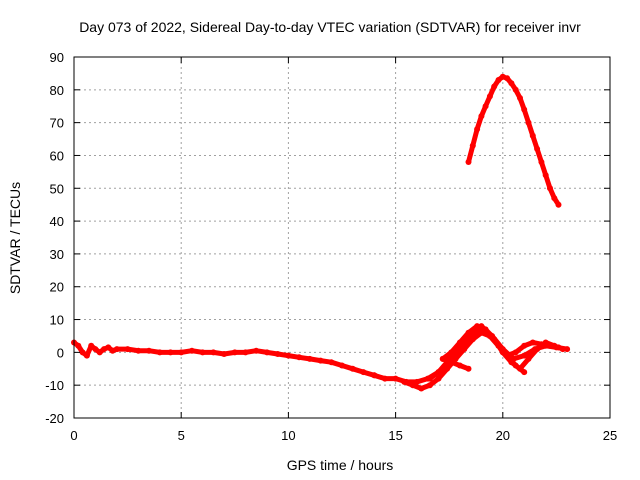 This screenshot has height=480, width=640. What do you see at coordinates (57, 320) in the screenshot?
I see `y-tick-label: 10` at bounding box center [57, 320].